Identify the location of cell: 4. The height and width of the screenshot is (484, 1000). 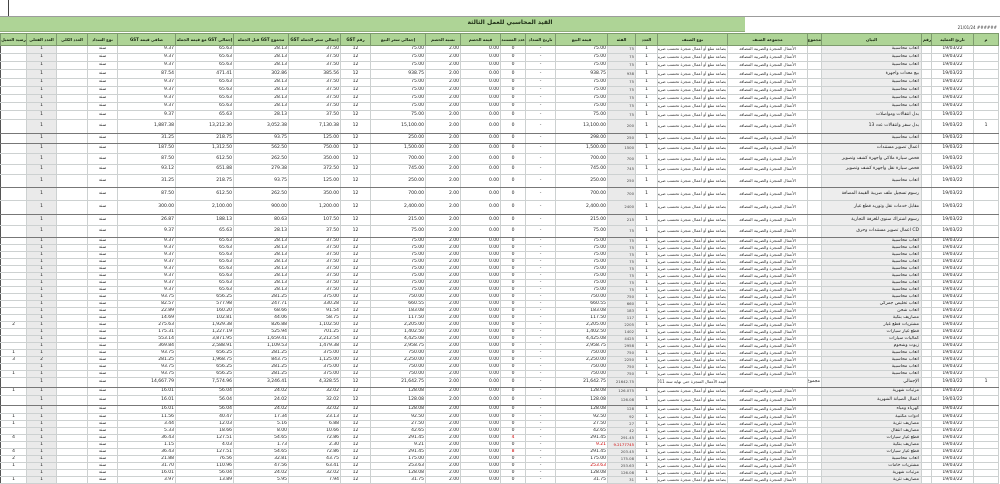
(13, 452).